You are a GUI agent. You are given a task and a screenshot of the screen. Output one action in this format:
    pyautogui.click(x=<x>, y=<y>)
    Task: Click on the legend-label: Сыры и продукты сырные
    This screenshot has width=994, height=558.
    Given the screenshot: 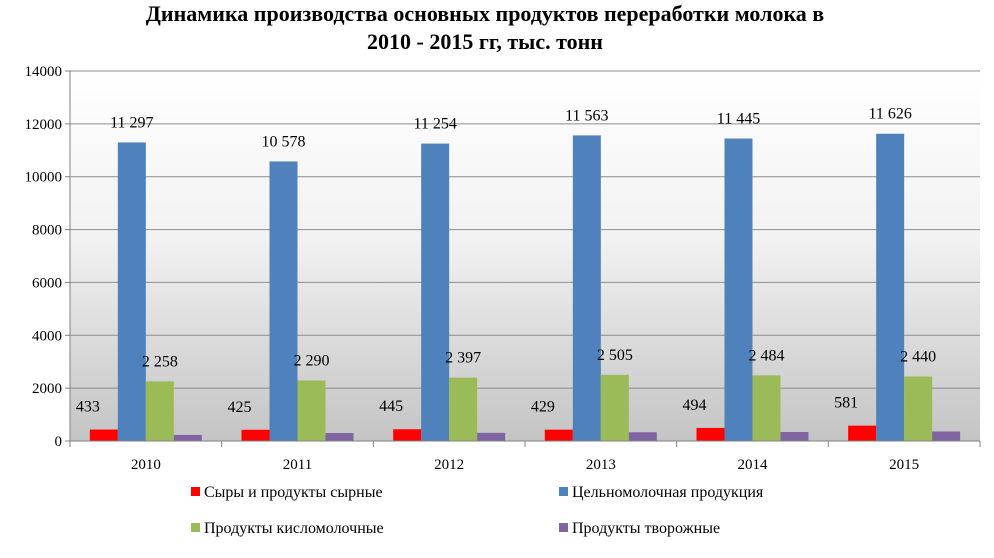 What is the action you would take?
    pyautogui.click(x=293, y=492)
    